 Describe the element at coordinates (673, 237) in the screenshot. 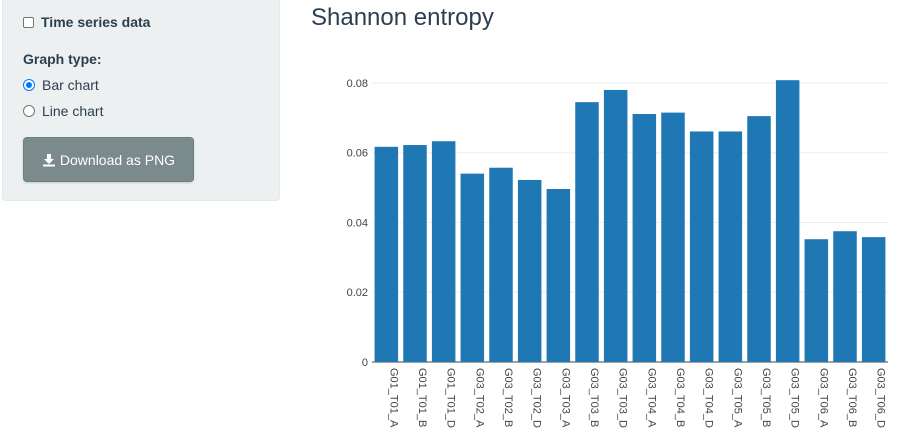

I see `bar-G03_T04_B` at that location.